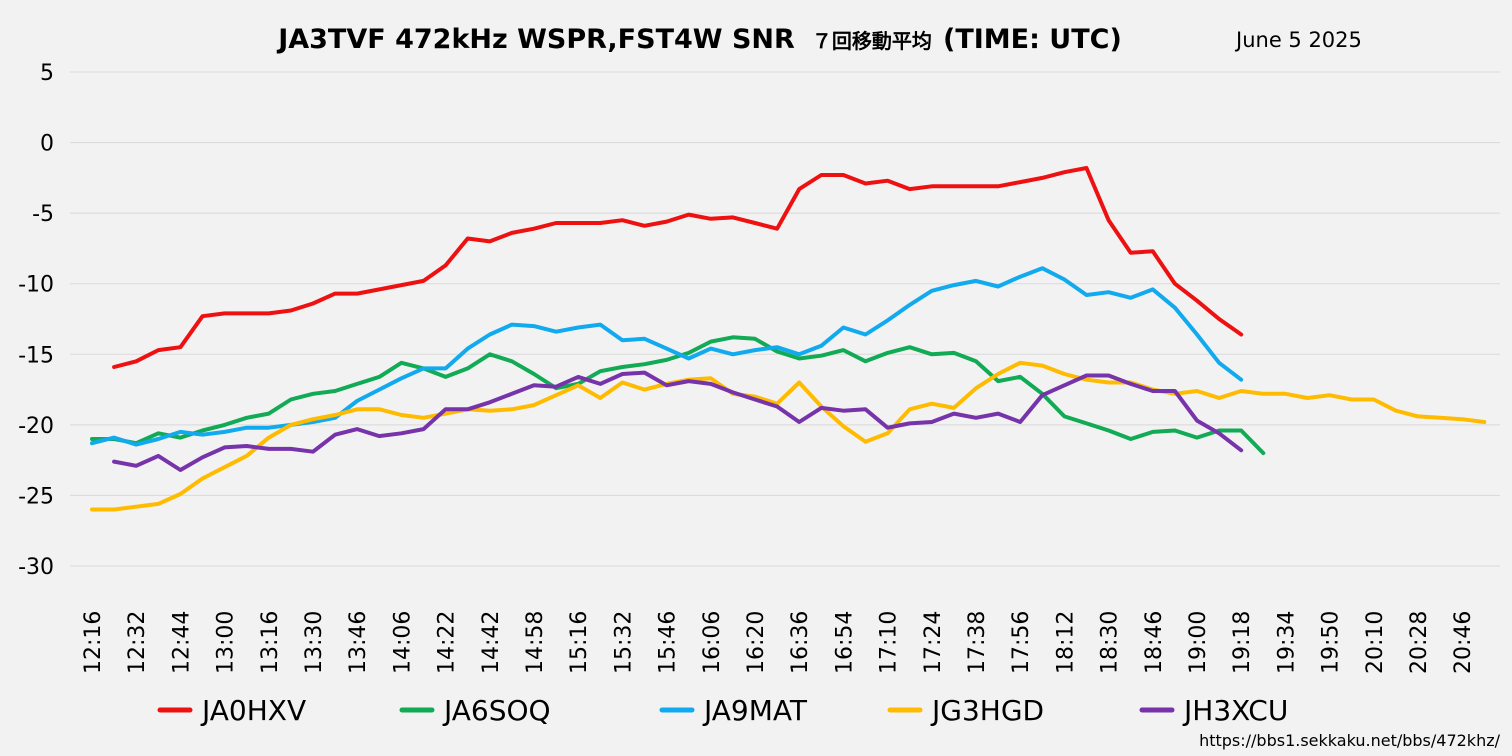 This screenshot has height=756, width=1512. I want to click on legend-item-jh3xcu: JH3XCU, so click(1213, 710).